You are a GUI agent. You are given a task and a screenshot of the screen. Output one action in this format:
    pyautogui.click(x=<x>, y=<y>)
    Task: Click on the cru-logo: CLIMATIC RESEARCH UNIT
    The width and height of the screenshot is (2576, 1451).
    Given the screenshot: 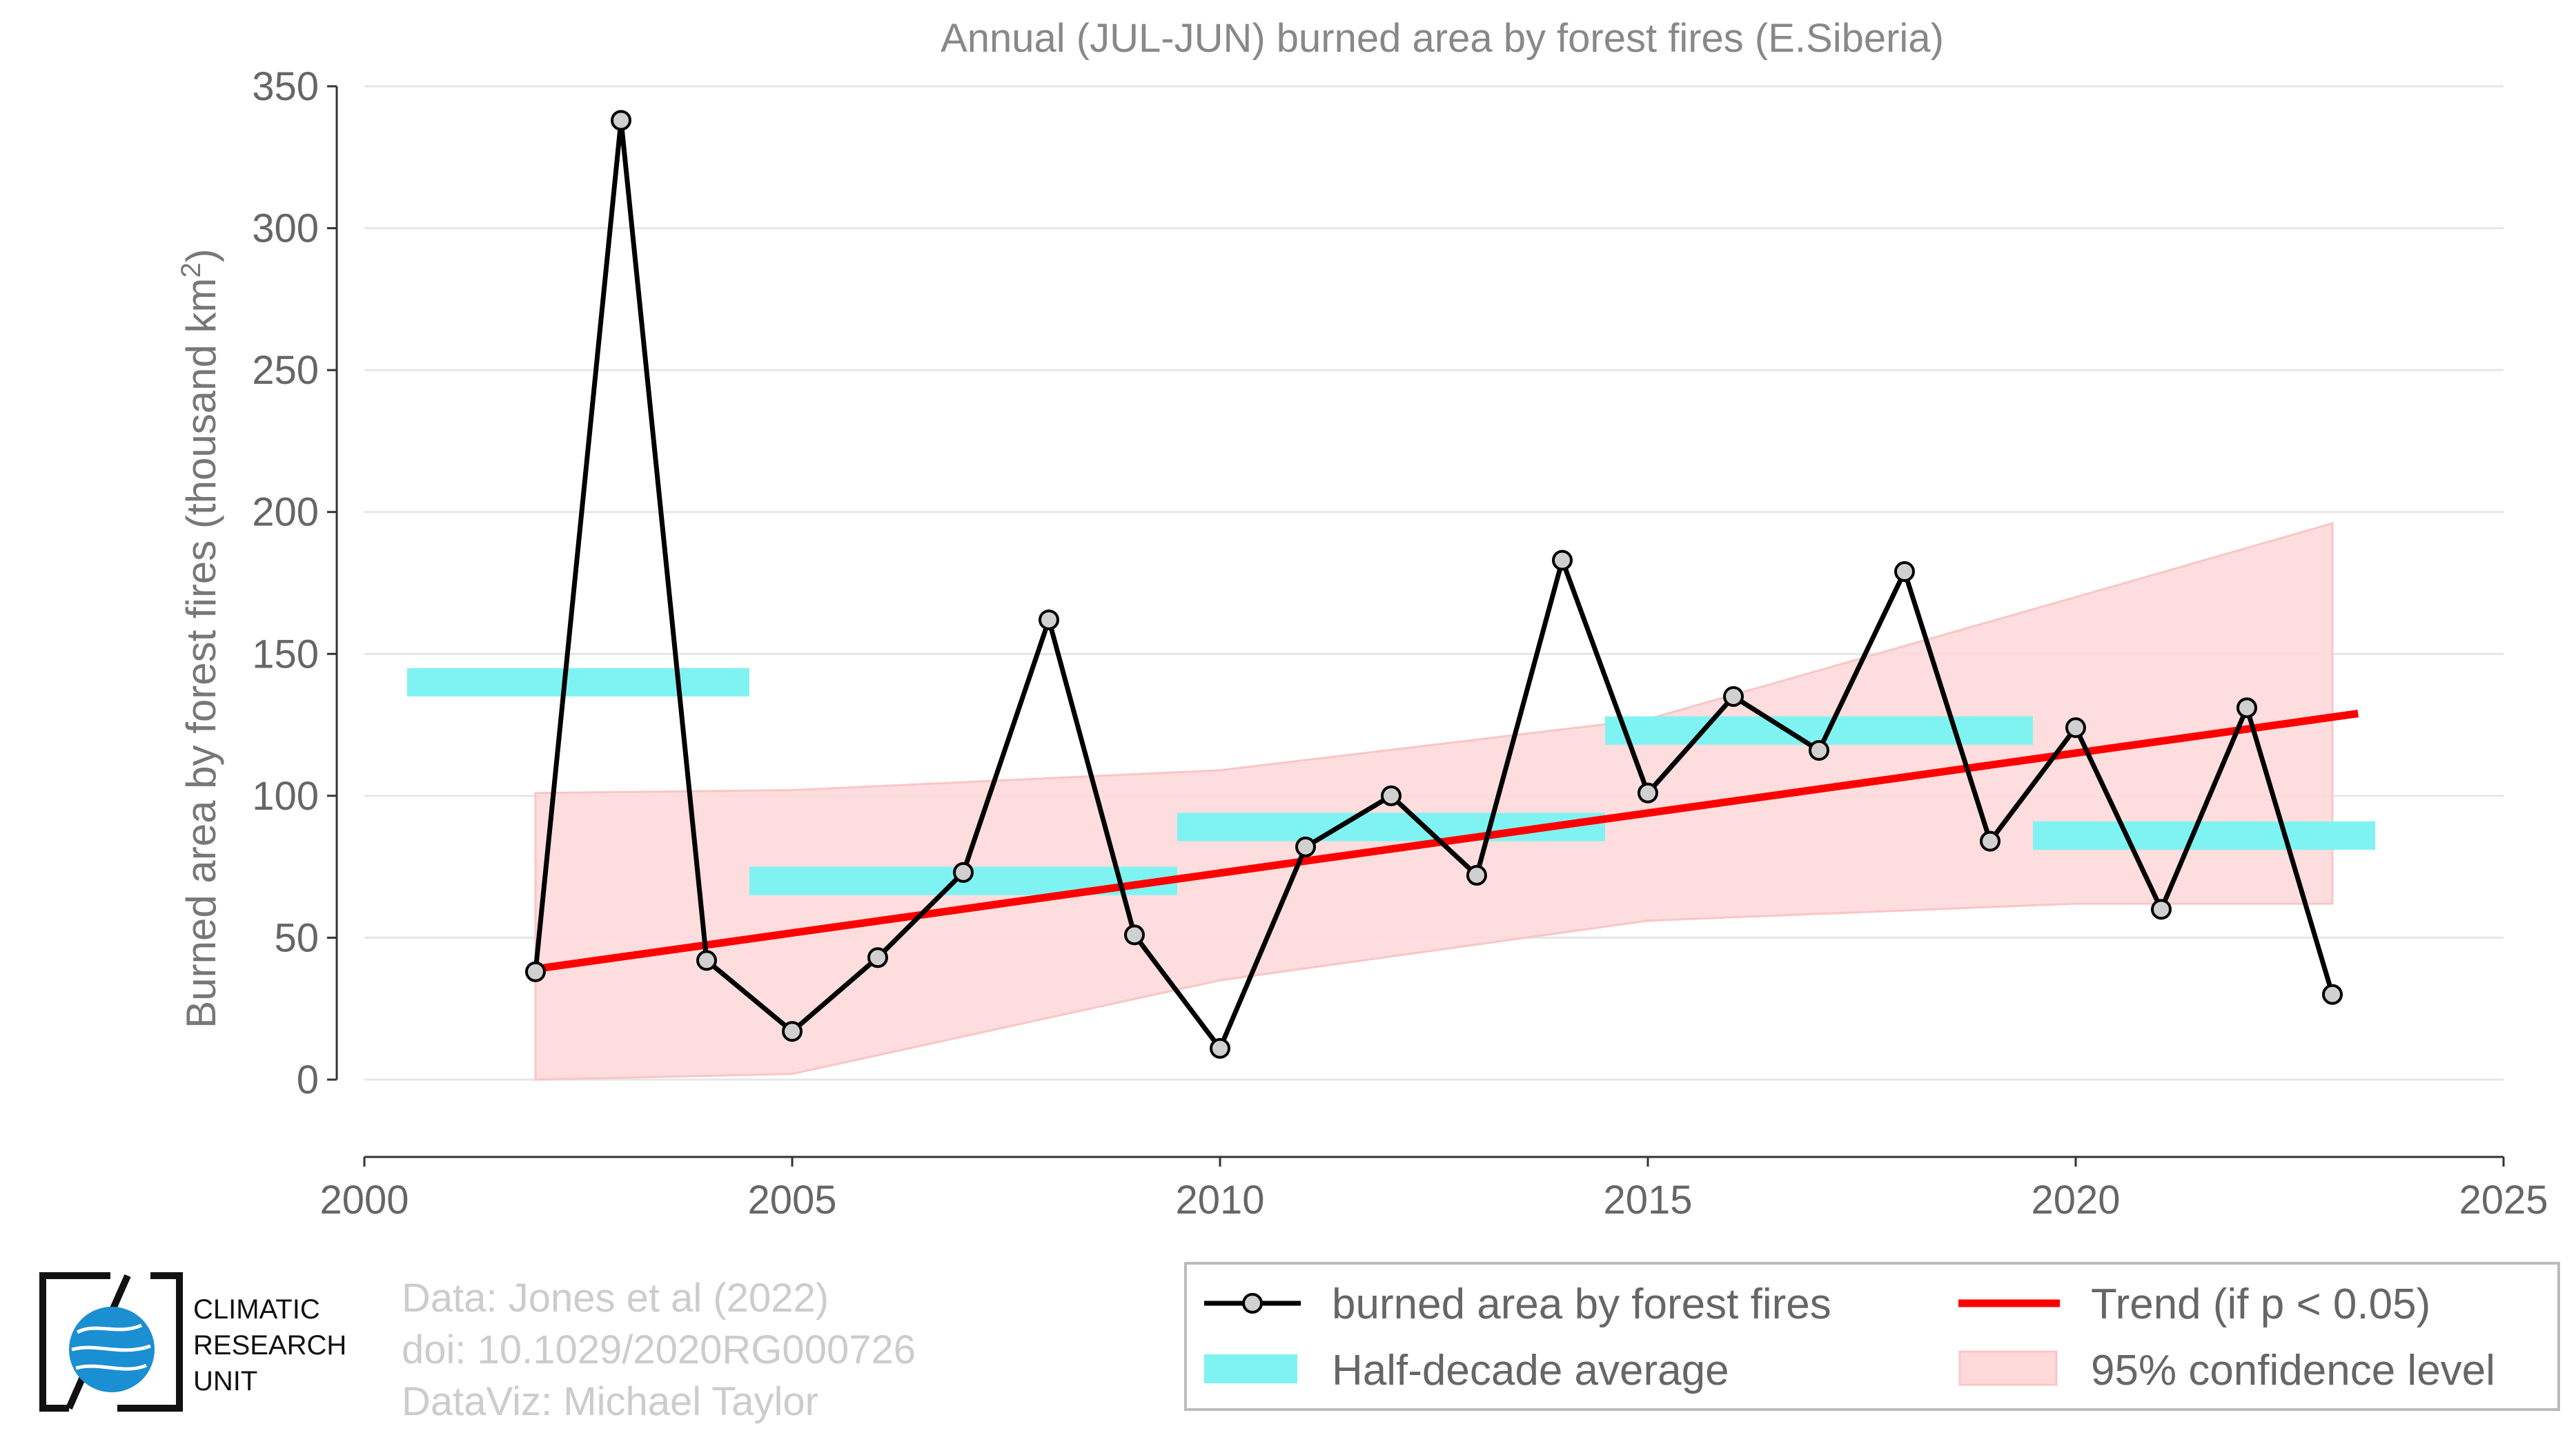 What is the action you would take?
    pyautogui.click(x=192, y=1342)
    